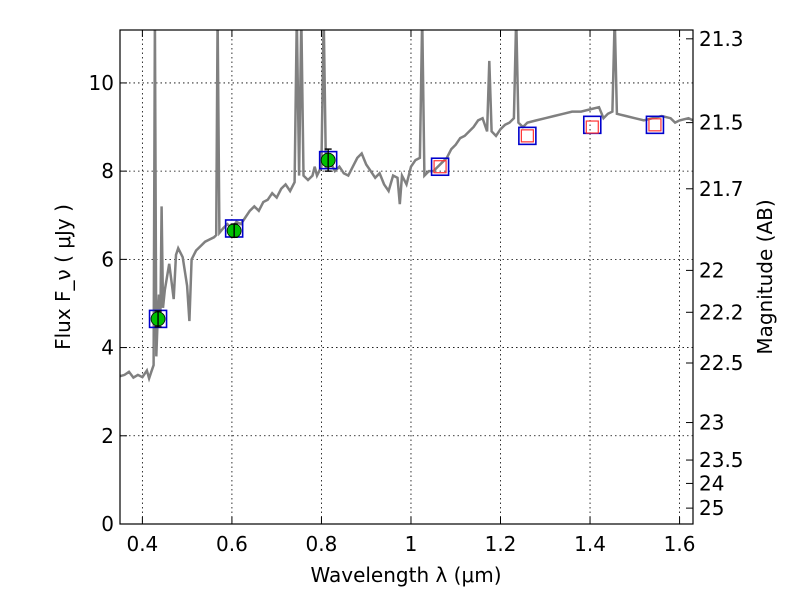 The image size is (800, 600). Describe the element at coordinates (63, 277) in the screenshot. I see `y-axis-title: Flux F_ν ( μJy )` at that location.